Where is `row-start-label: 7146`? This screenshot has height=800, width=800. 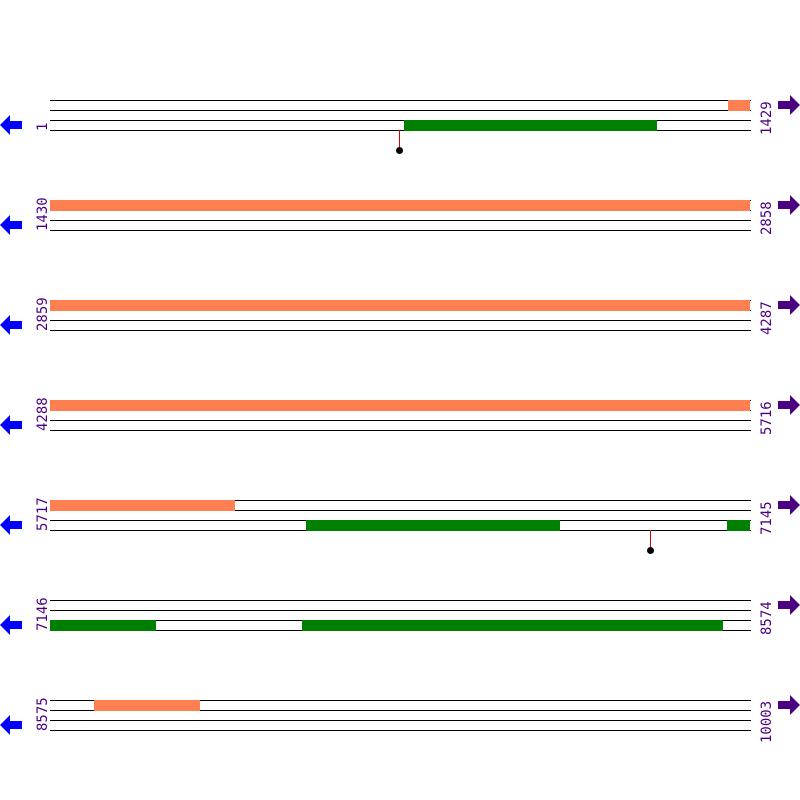 row-start-label: 7146 is located at coordinates (43, 614).